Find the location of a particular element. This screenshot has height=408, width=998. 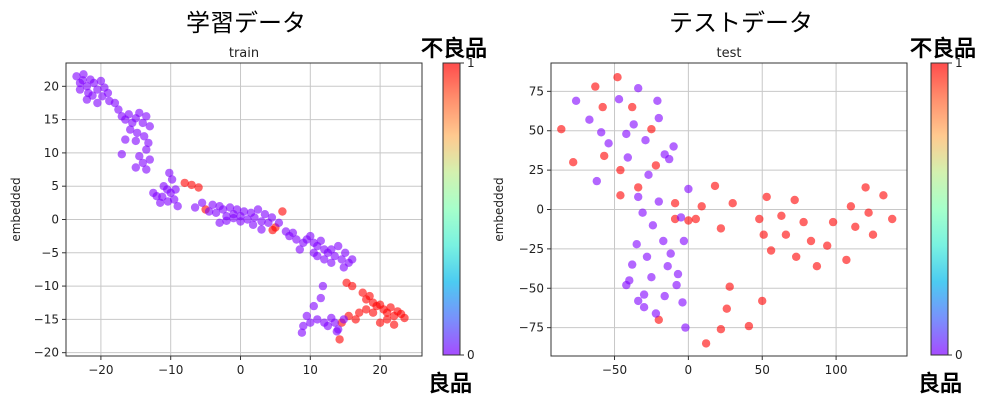

y-tick-label: 10 is located at coordinates (51, 153).